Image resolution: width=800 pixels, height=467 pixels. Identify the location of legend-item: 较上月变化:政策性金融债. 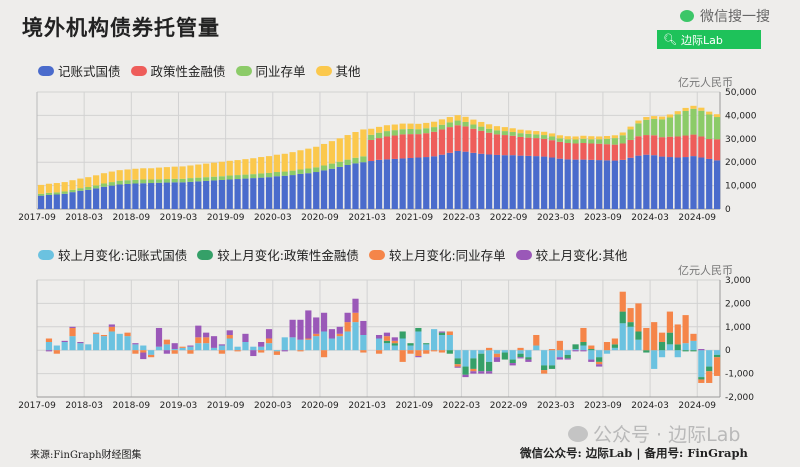
(278, 254).